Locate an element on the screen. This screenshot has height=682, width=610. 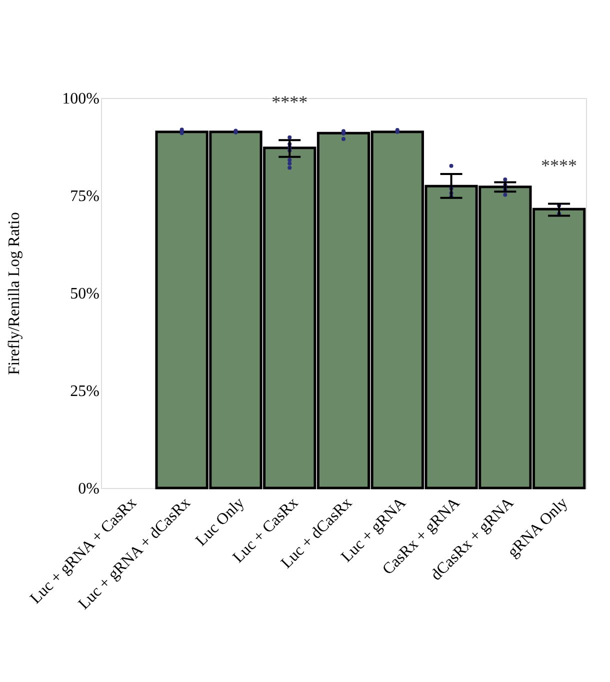
y-tick-label: 50% is located at coordinates (85, 294).